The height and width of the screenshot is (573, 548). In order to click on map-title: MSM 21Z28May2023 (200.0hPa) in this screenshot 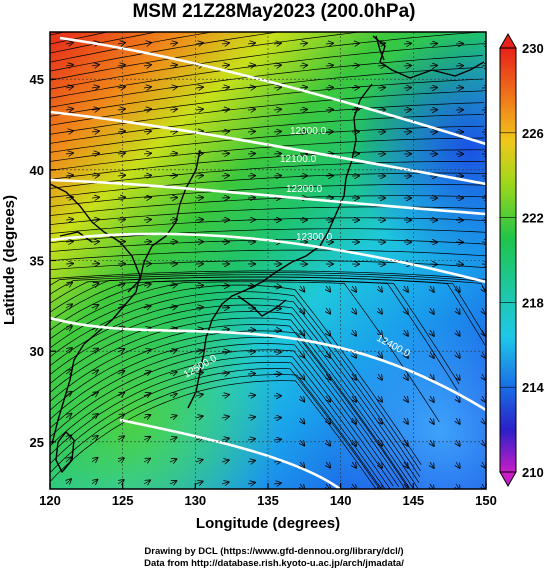, I will do `click(274, 11)`.